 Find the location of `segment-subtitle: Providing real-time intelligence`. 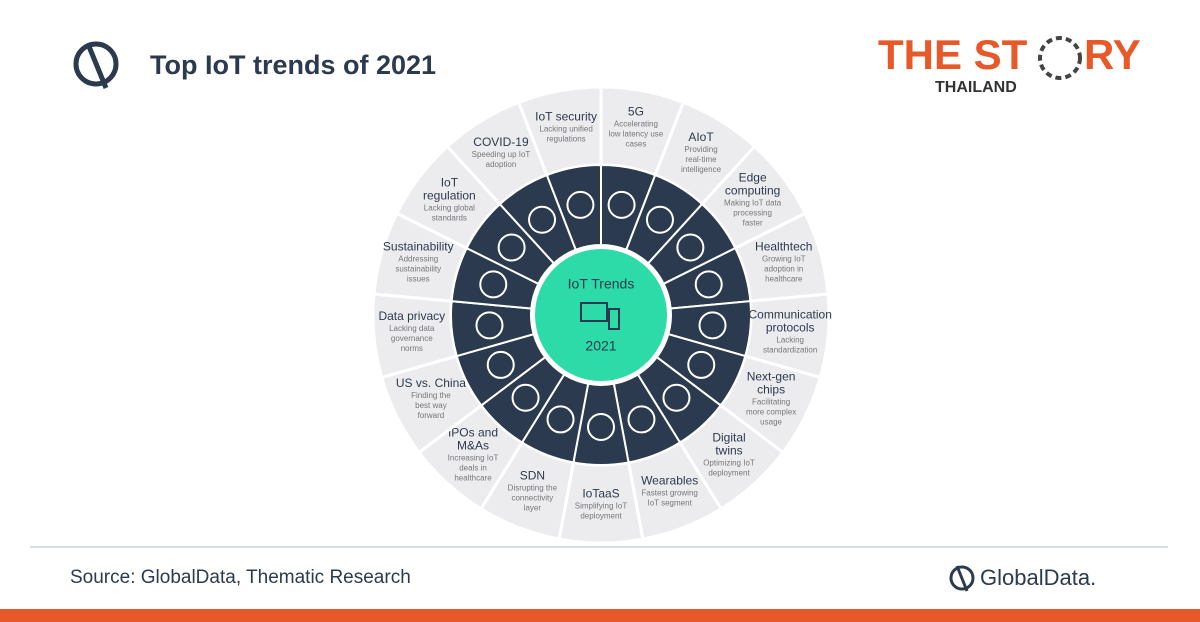

segment-subtitle: Providing real-time intelligence is located at coordinates (701, 159).